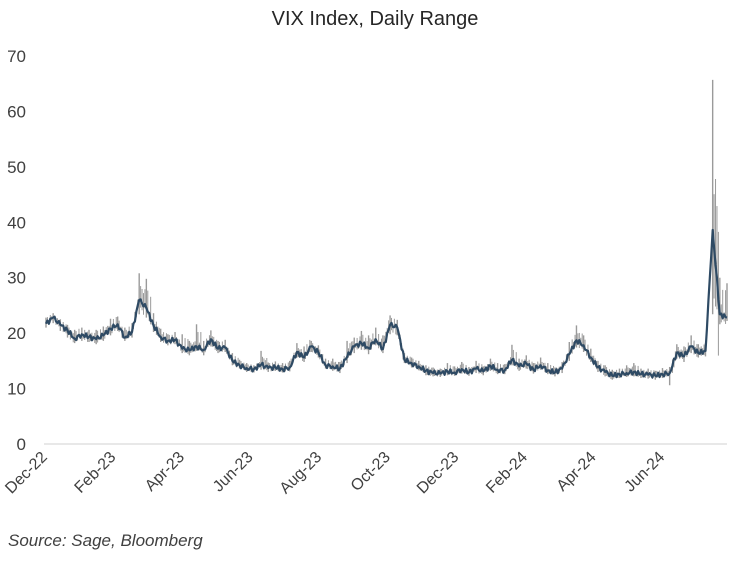 The height and width of the screenshot is (563, 750). I want to click on x-tick-label: Aug-23, so click(301, 473).